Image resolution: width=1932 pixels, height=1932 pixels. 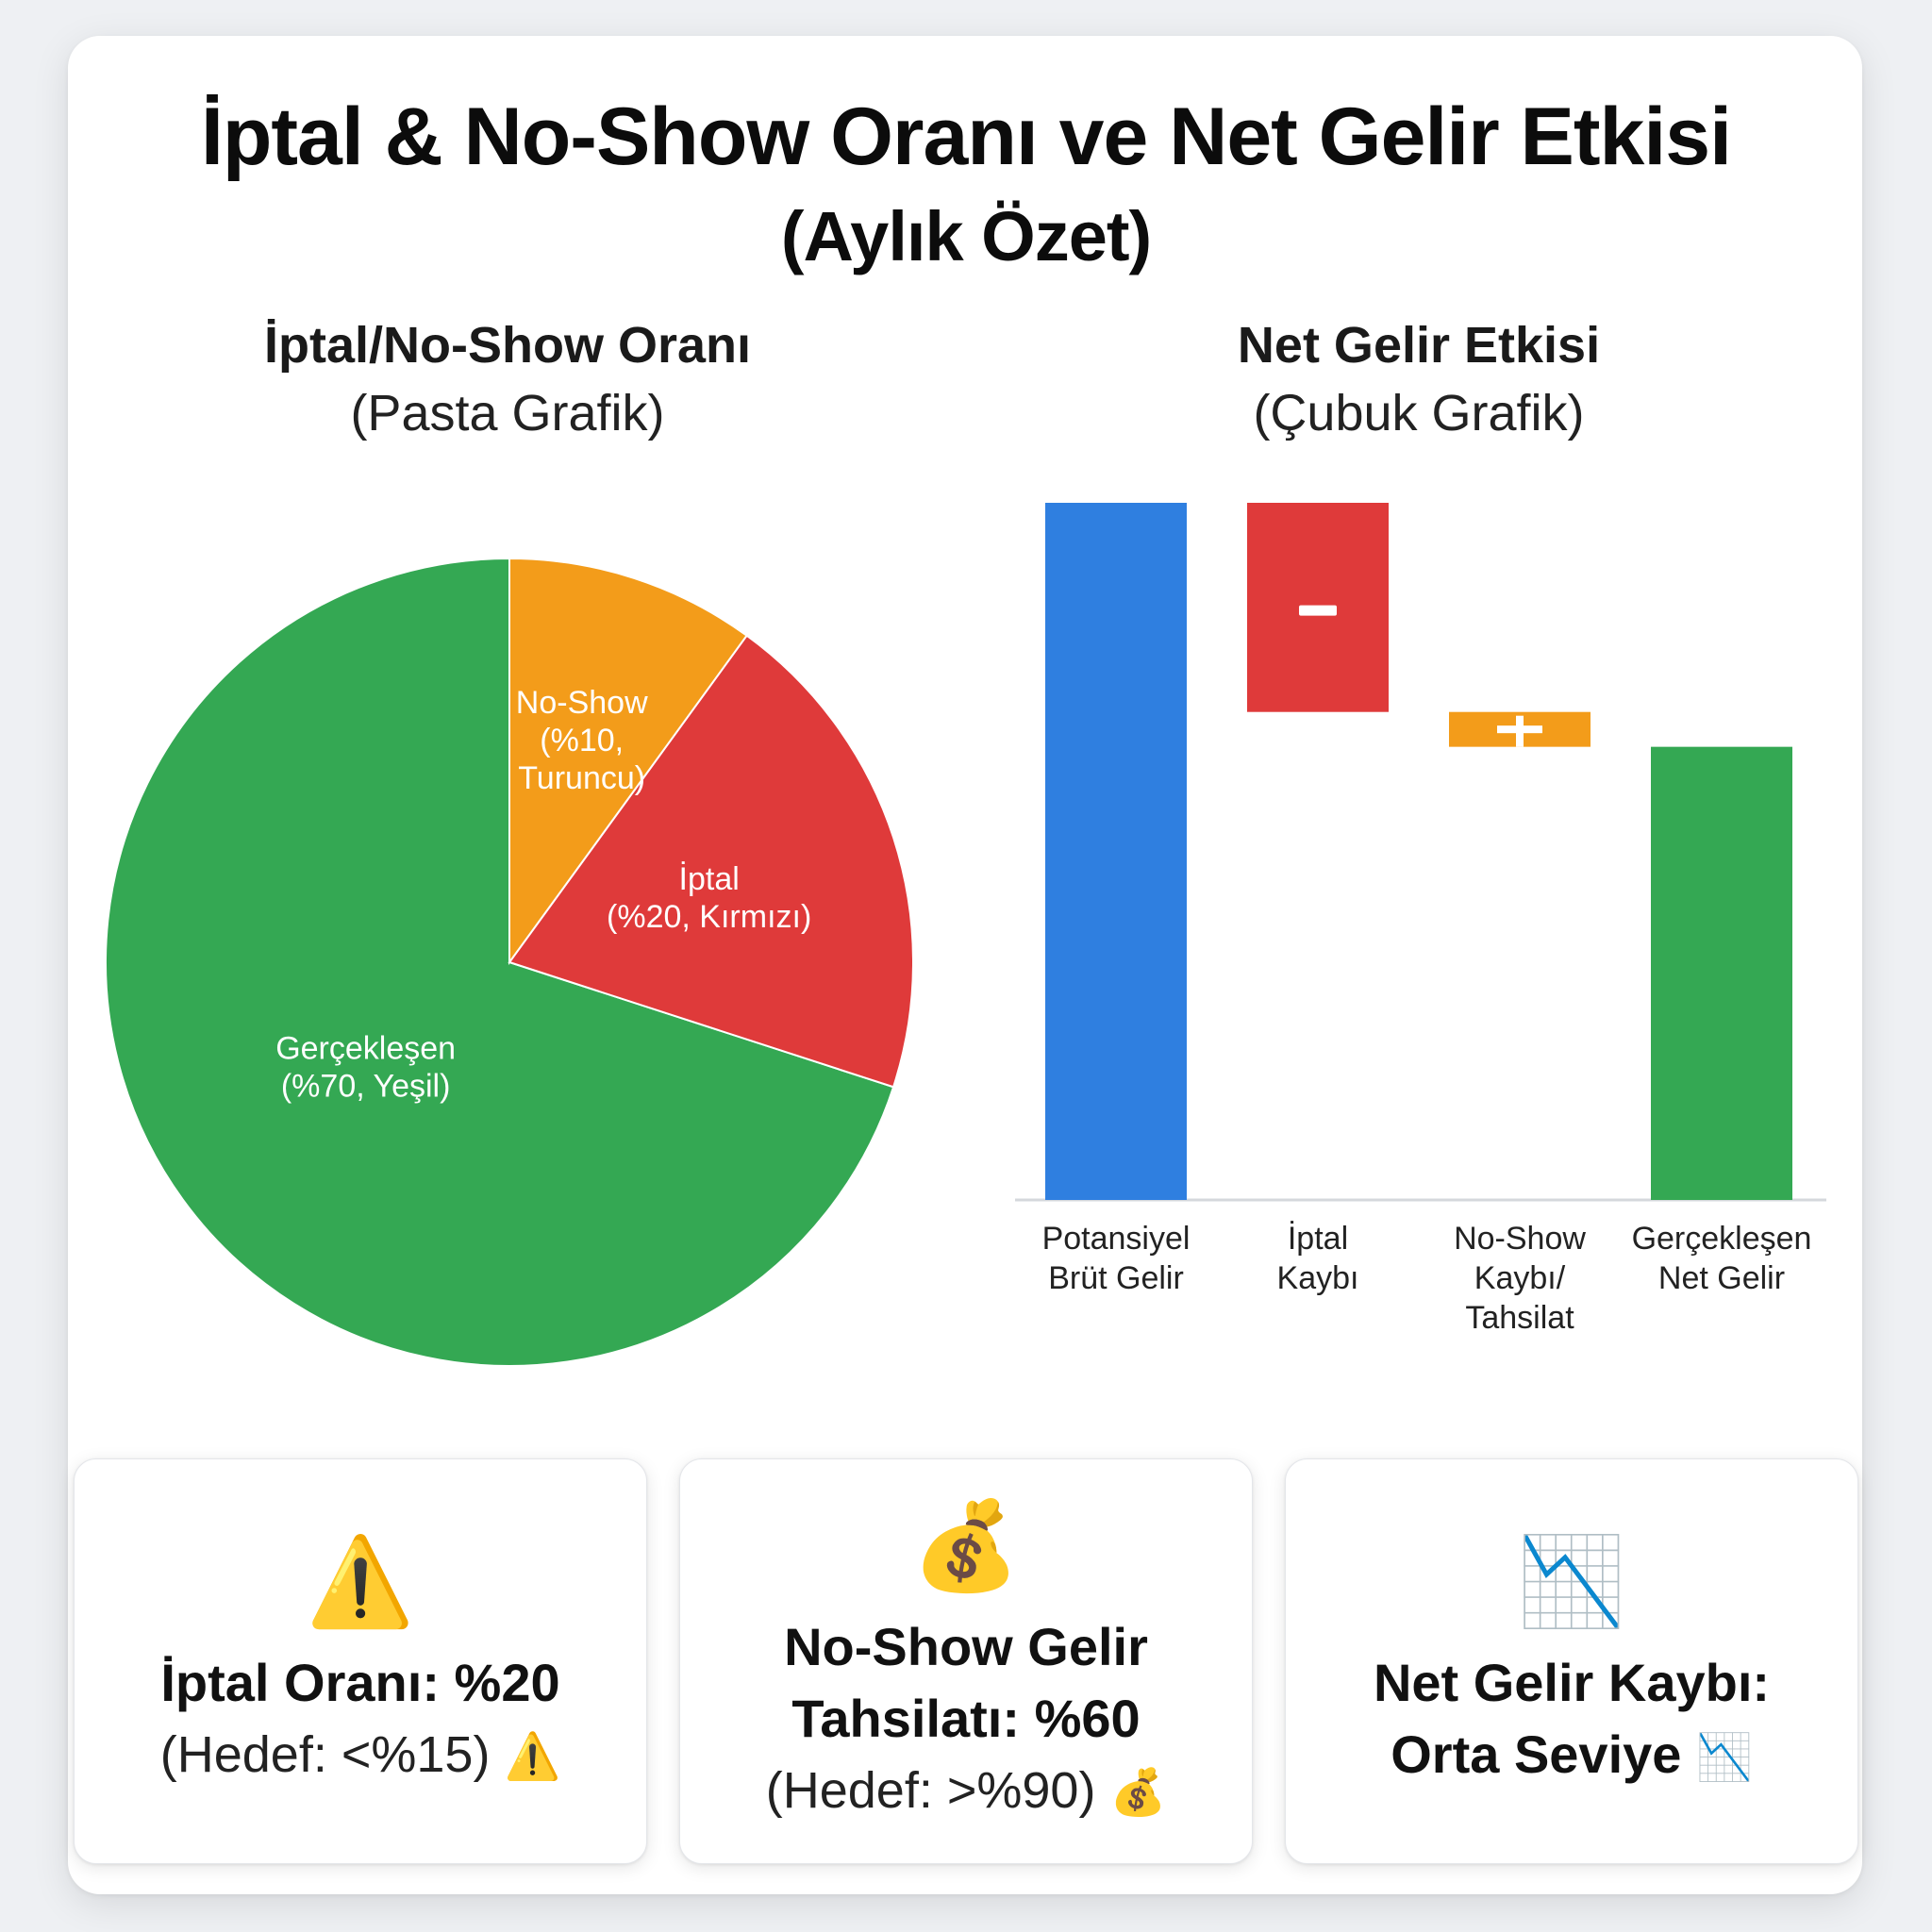 I want to click on pie-label-0: Gerçekleşen (%70, Yeşil), so click(x=366, y=1068).